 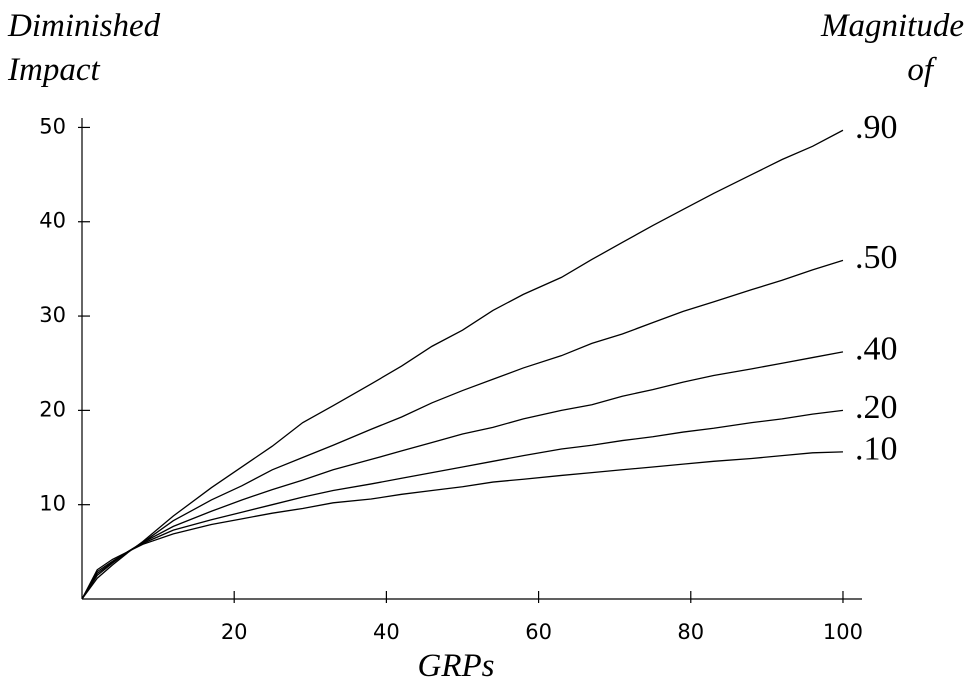 I want to click on x-tick-label: 80, so click(x=690, y=632).